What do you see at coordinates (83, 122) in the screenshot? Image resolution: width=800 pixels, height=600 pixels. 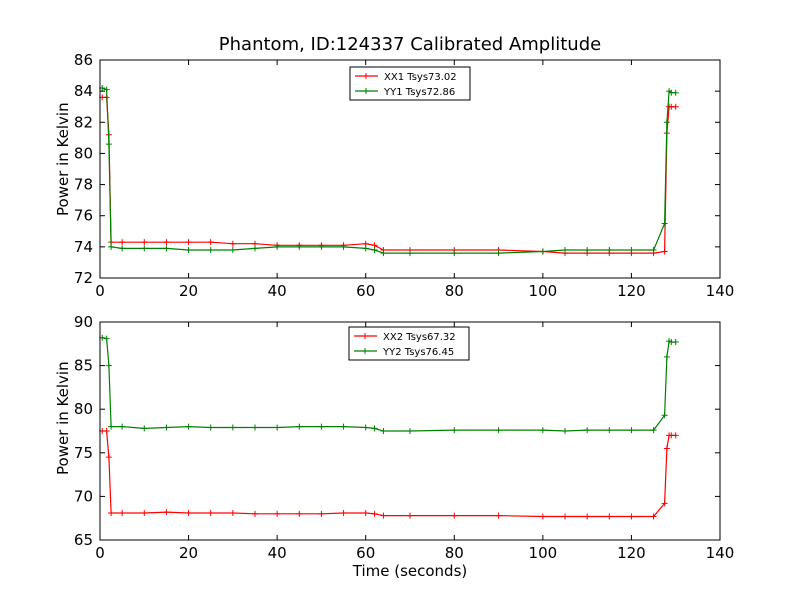 I see `y-tick-label-0-5: 82` at bounding box center [83, 122].